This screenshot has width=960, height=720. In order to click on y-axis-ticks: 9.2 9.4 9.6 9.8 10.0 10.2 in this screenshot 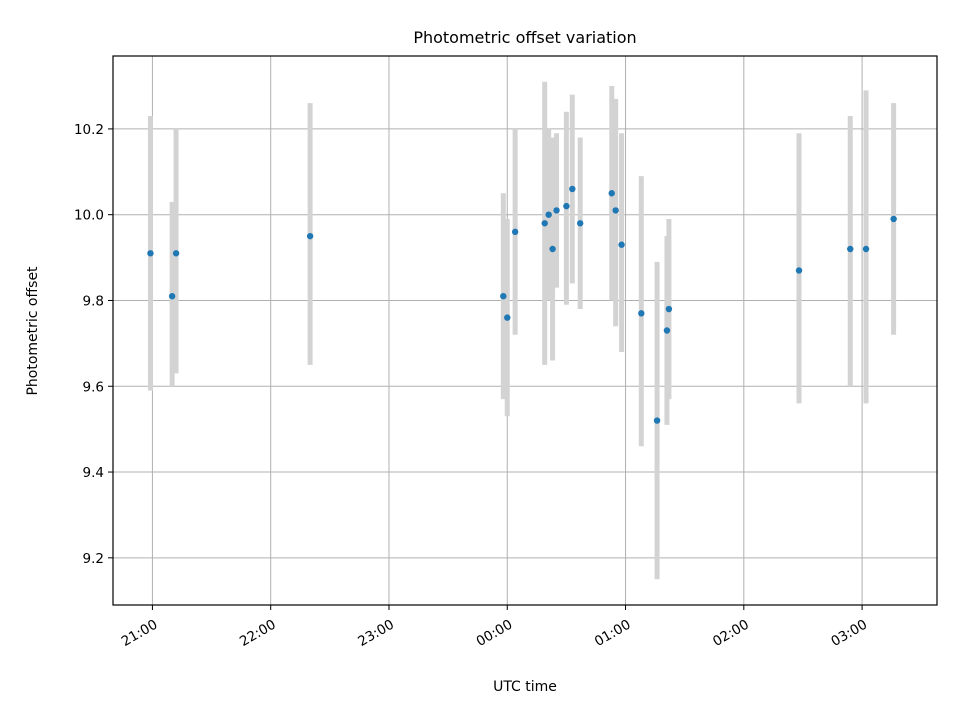, I will do `click(93, 344)`.